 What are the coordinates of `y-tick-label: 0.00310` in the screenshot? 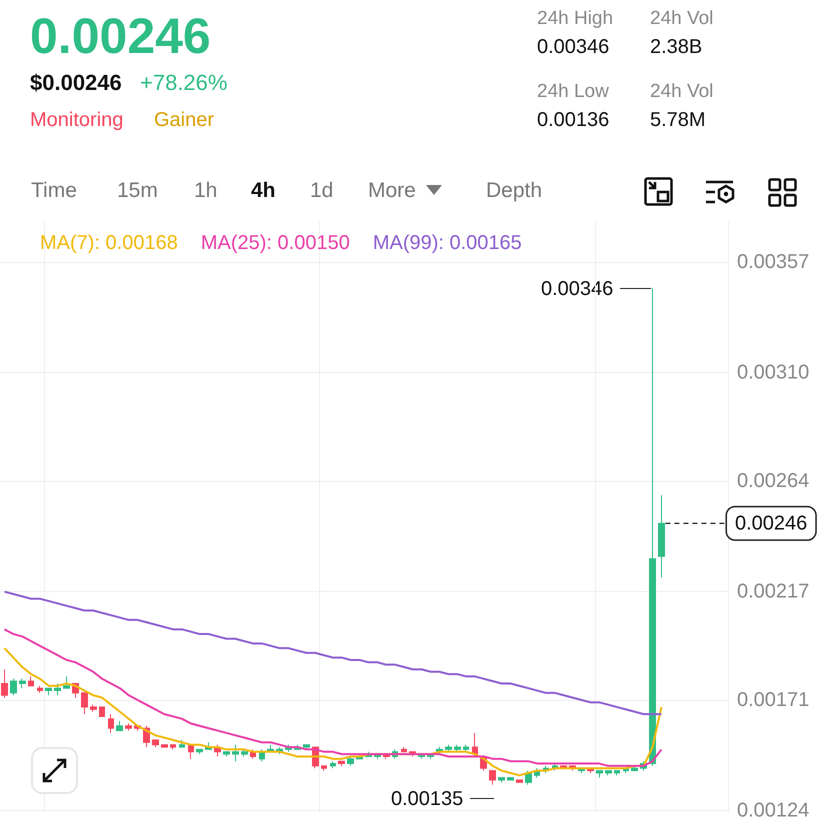 It's located at (773, 373).